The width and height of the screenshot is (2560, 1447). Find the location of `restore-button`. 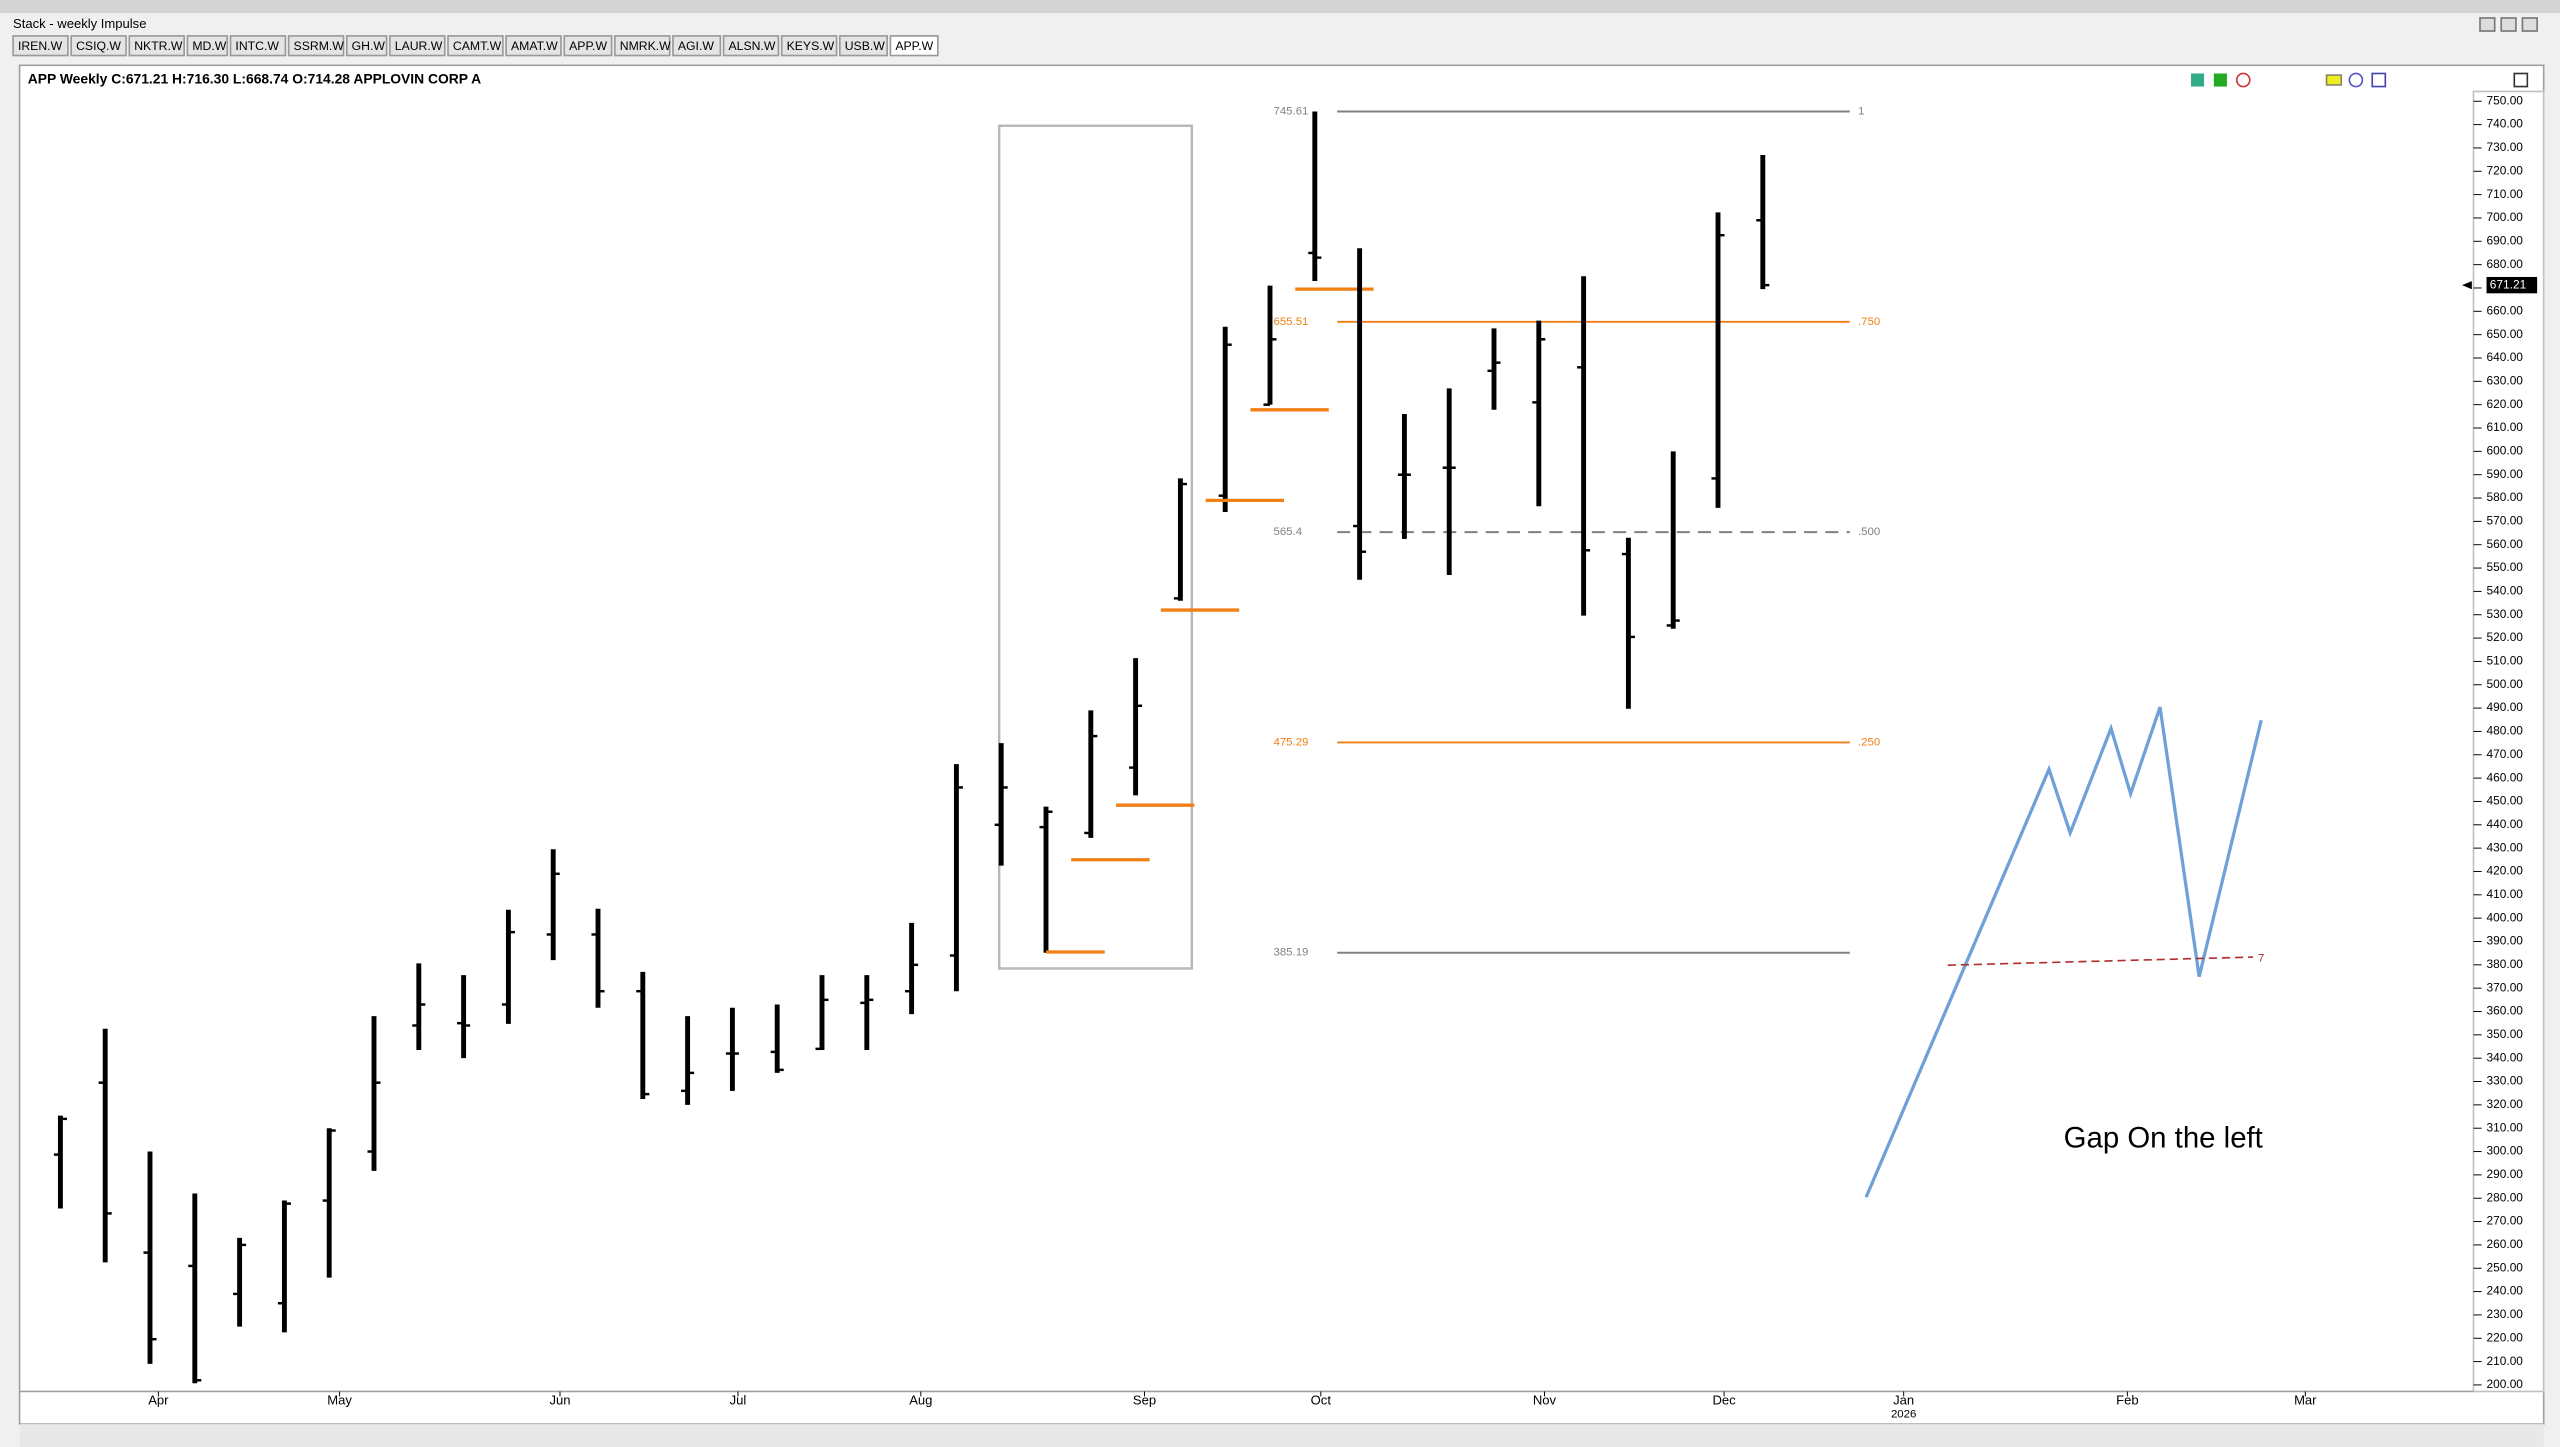

restore-button is located at coordinates (2508, 24).